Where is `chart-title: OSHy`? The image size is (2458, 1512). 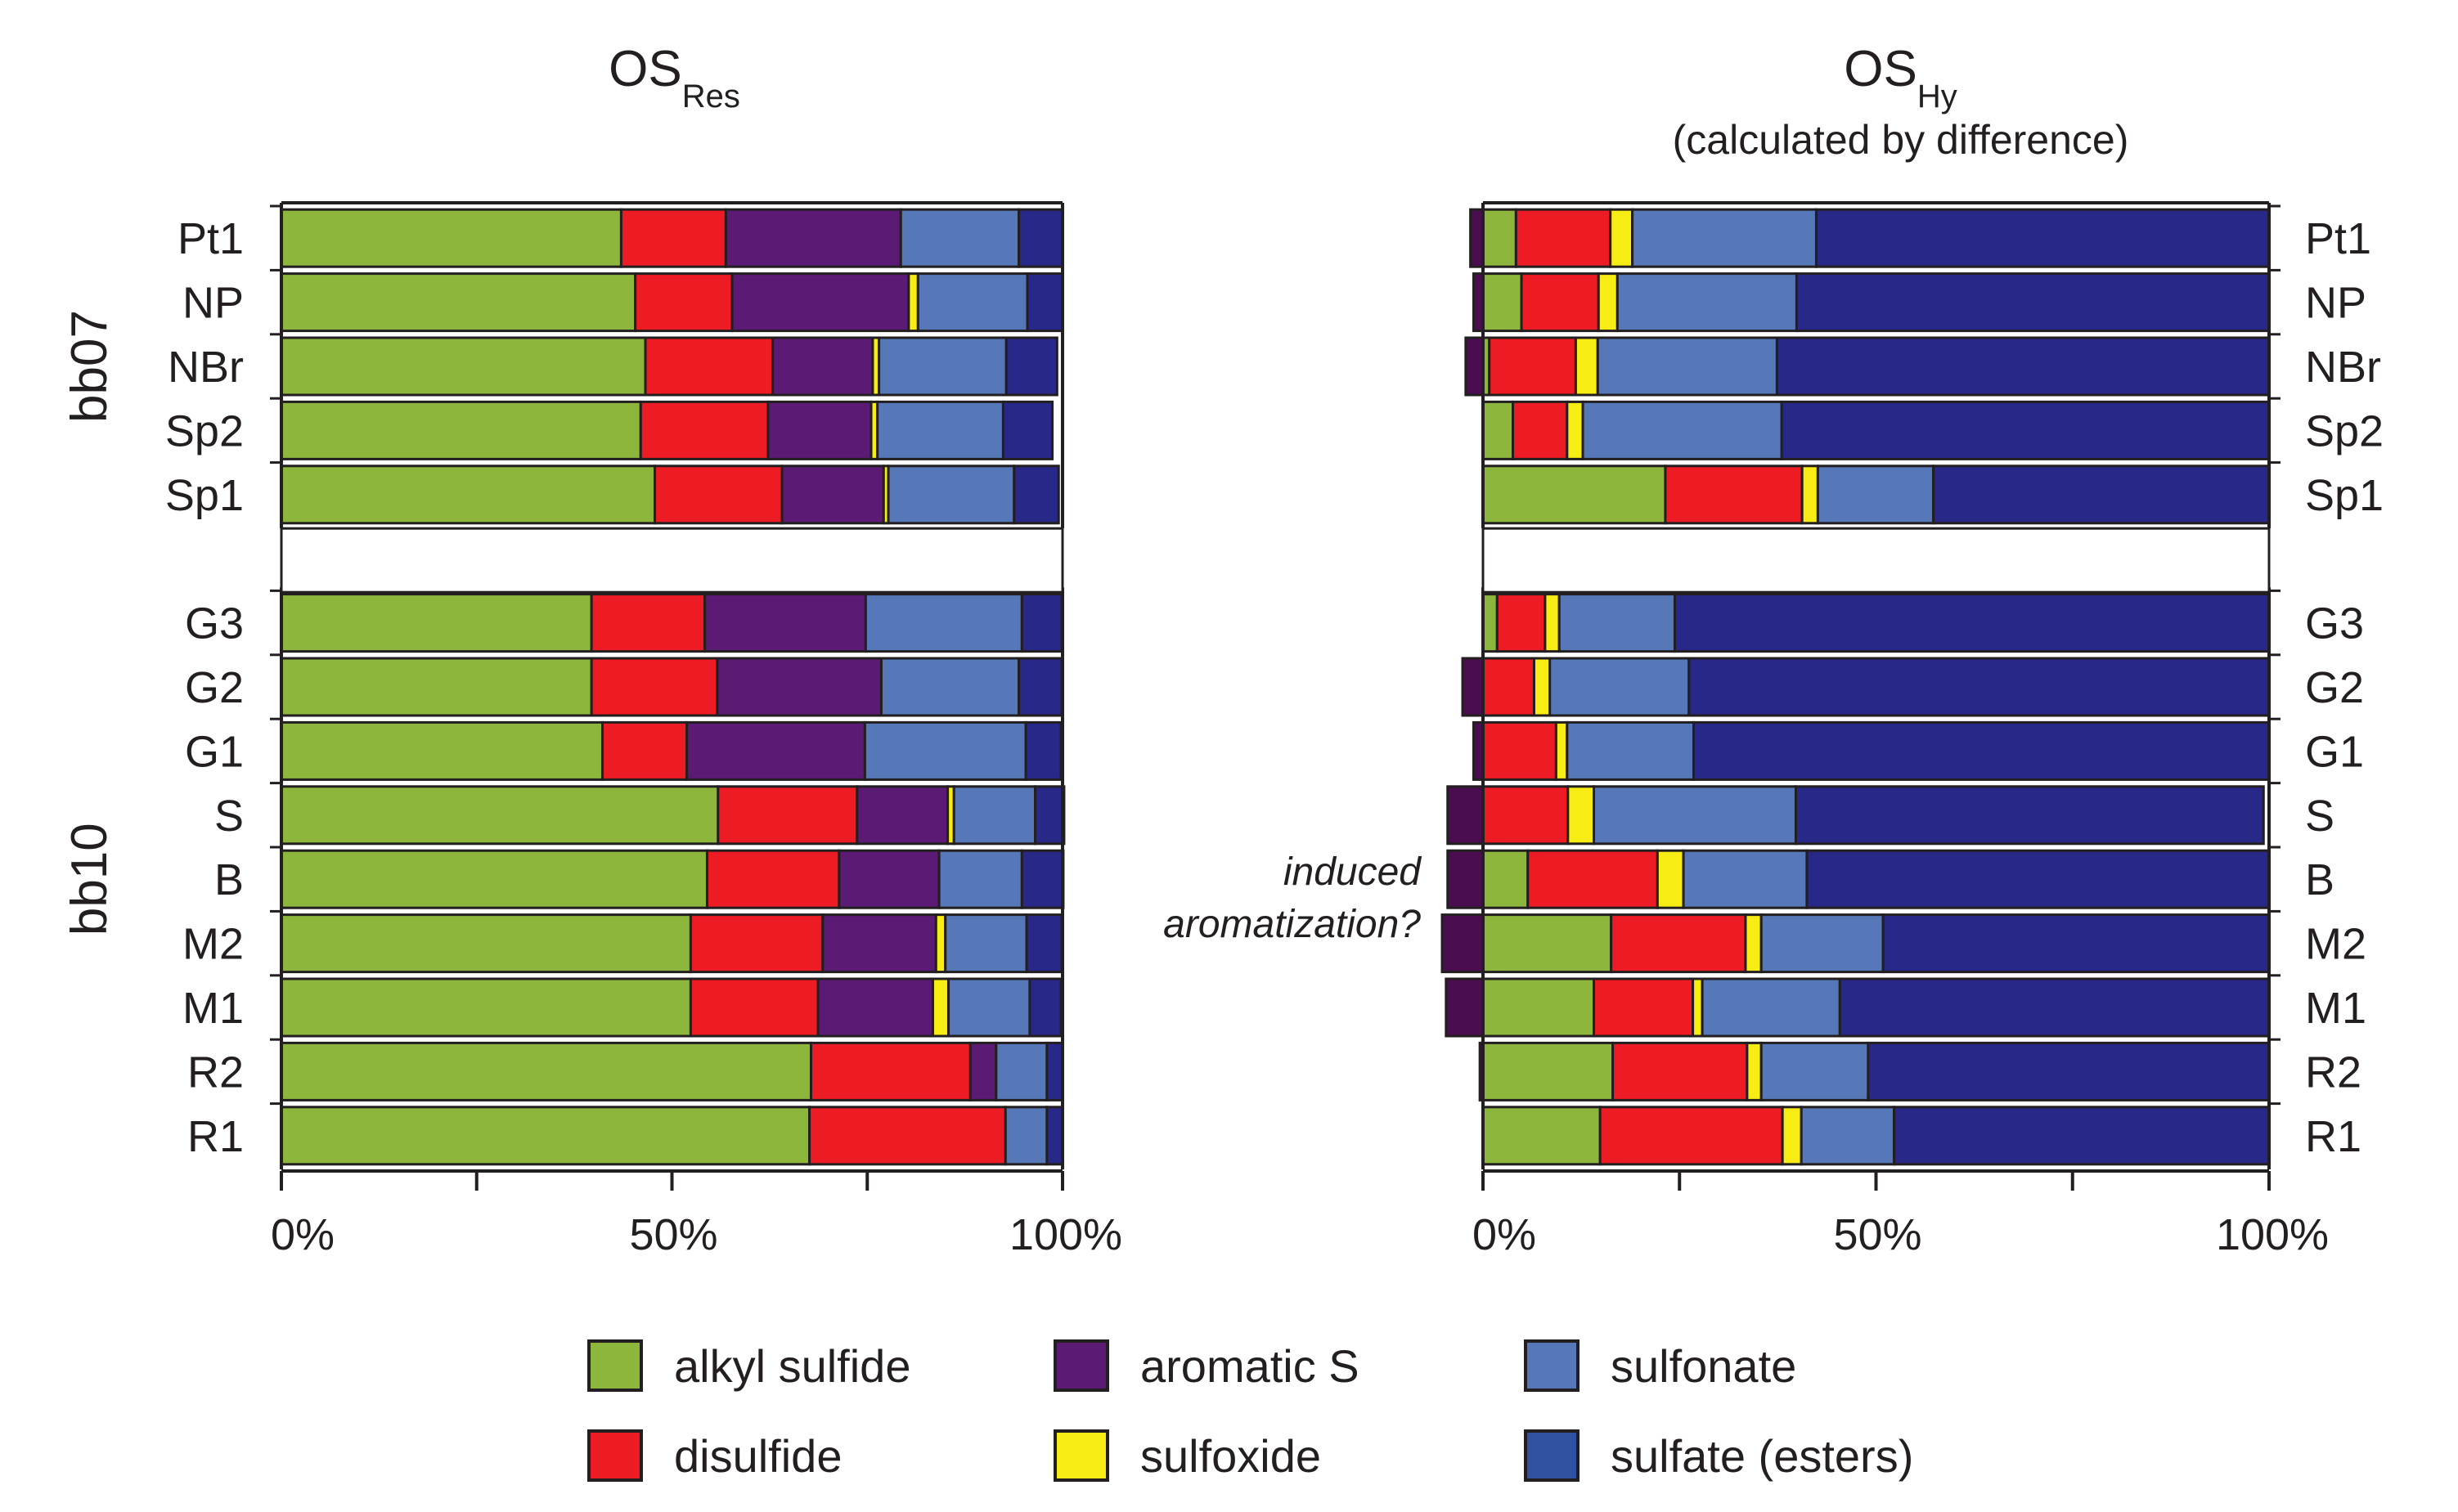
chart-title: OSHy is located at coordinates (1900, 77).